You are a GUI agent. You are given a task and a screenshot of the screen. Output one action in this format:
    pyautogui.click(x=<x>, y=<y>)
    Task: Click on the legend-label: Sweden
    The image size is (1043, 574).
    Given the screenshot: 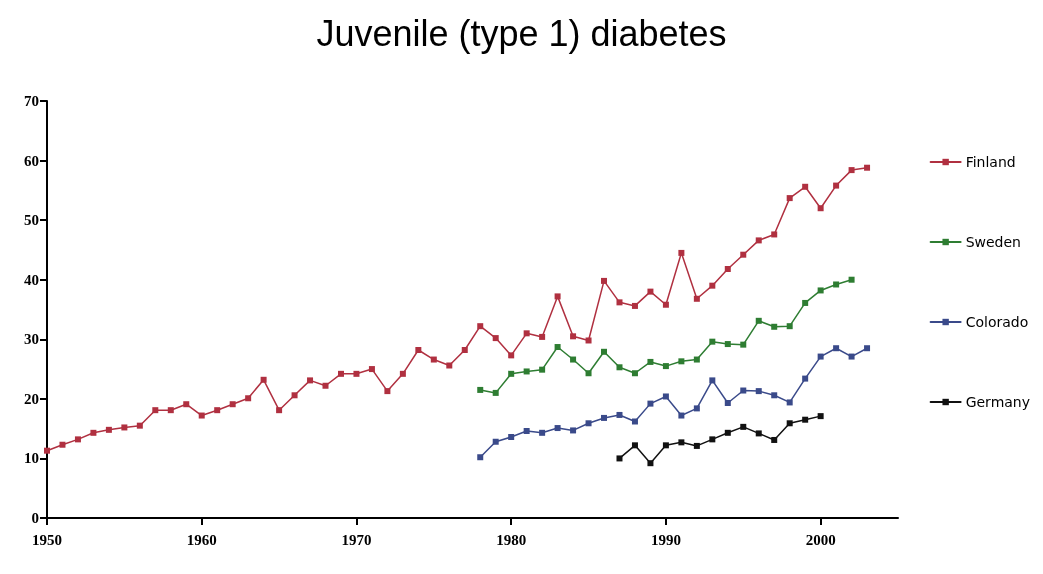 What is the action you would take?
    pyautogui.click(x=993, y=242)
    